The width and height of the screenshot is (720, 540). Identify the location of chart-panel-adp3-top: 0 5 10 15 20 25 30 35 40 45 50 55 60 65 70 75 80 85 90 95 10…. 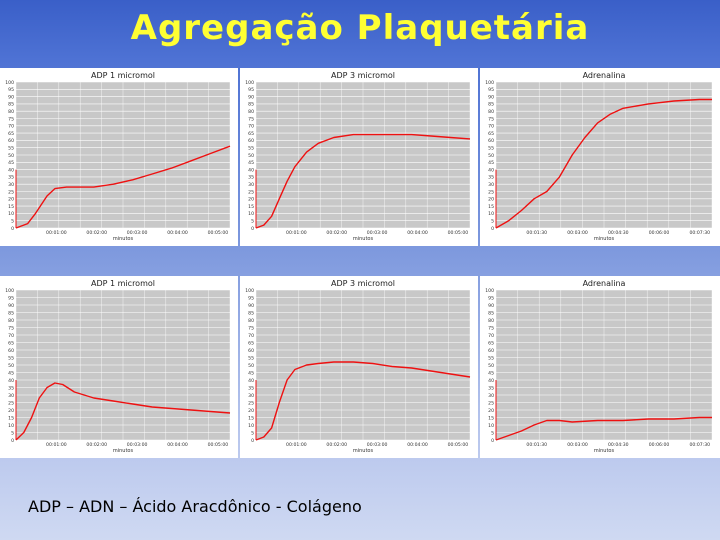
(359, 157).